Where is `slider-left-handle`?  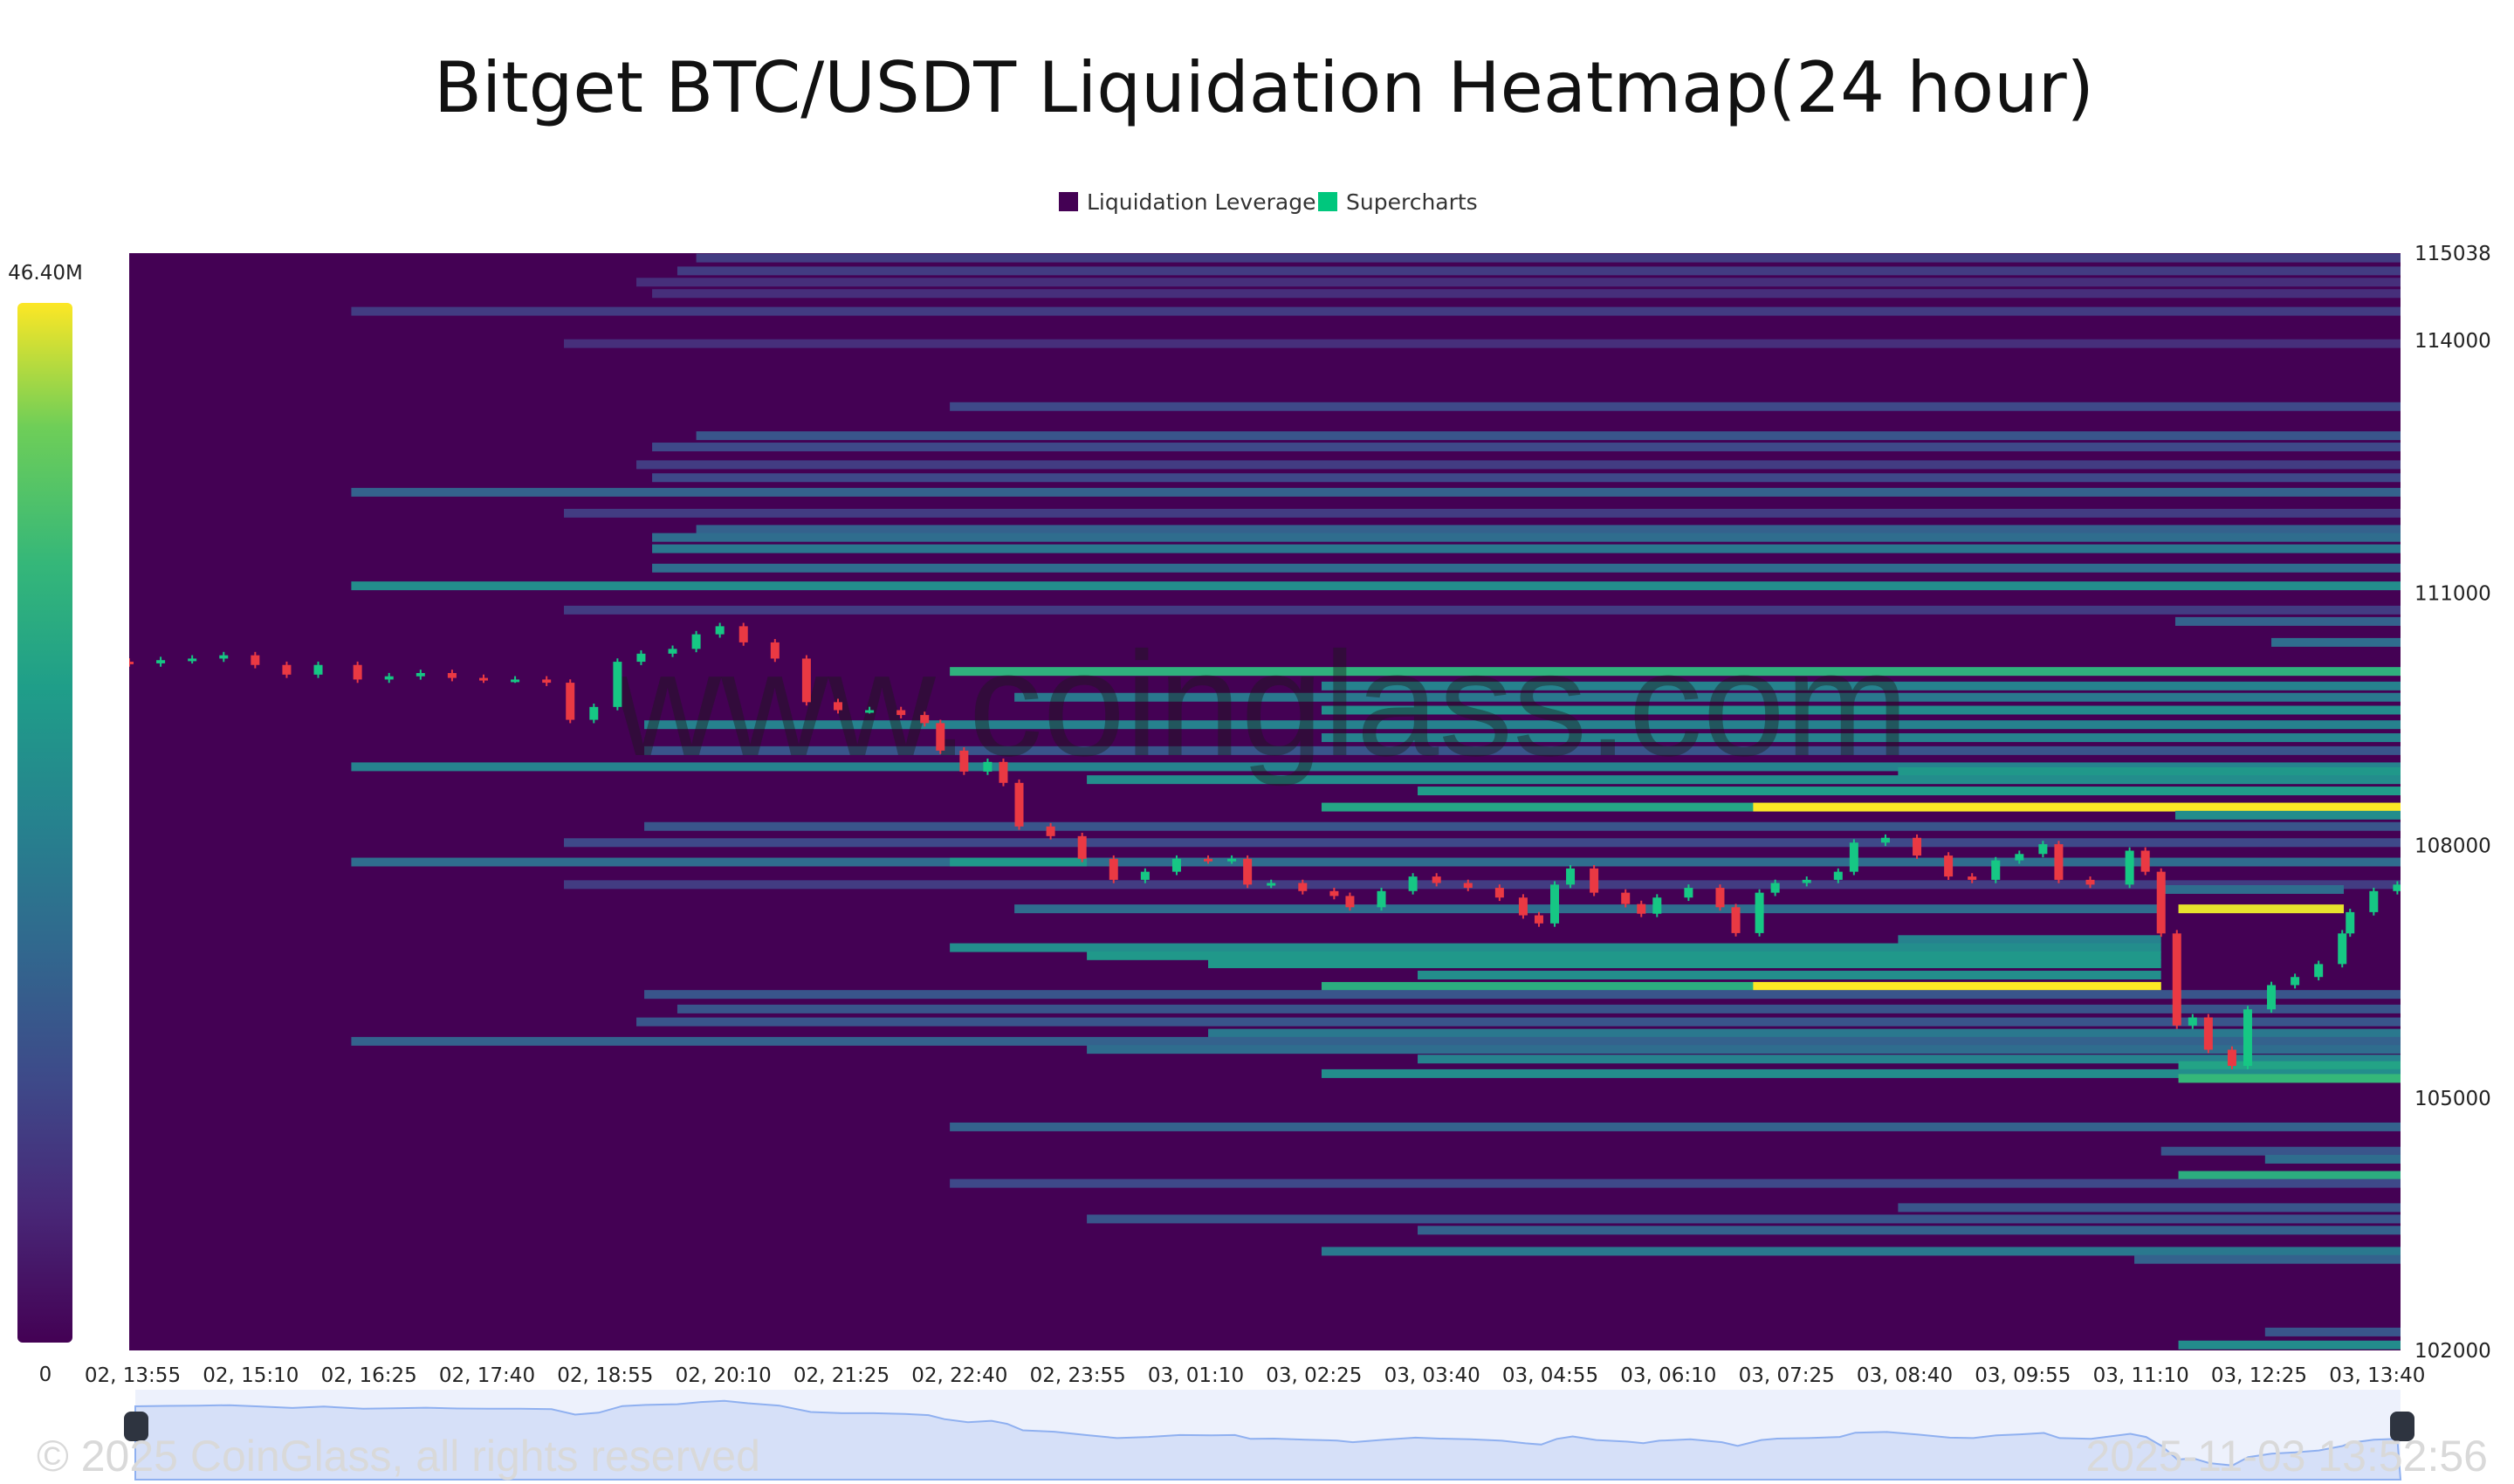 slider-left-handle is located at coordinates (136, 1427).